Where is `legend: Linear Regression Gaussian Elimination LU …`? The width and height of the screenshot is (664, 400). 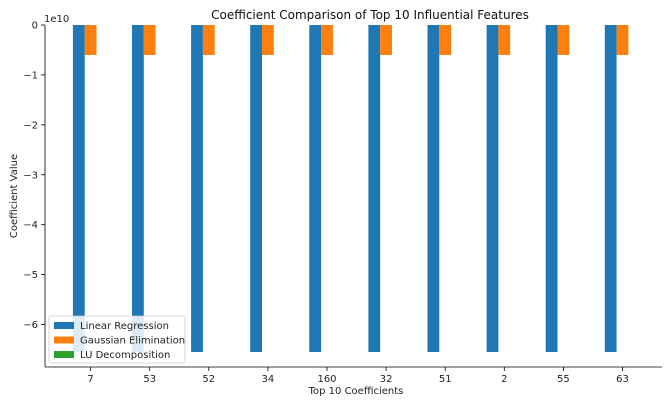 legend: Linear Regression Gaussian Elimination LU … is located at coordinates (117, 339).